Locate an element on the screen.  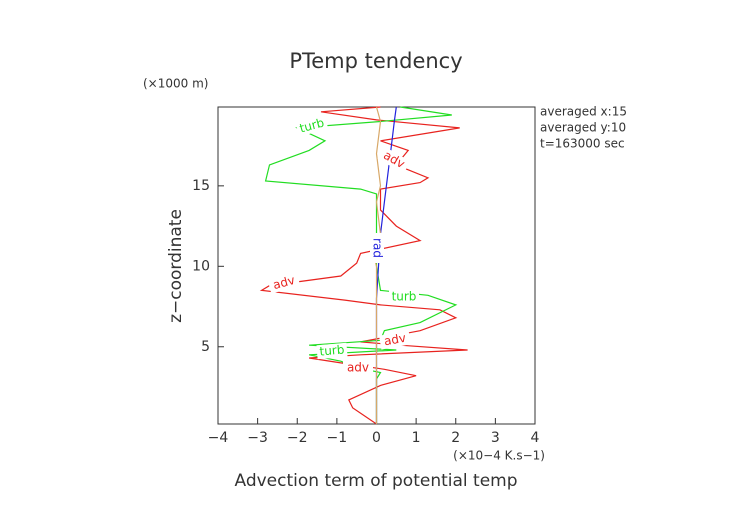
y-tick-label: 10 is located at coordinates (201, 266).